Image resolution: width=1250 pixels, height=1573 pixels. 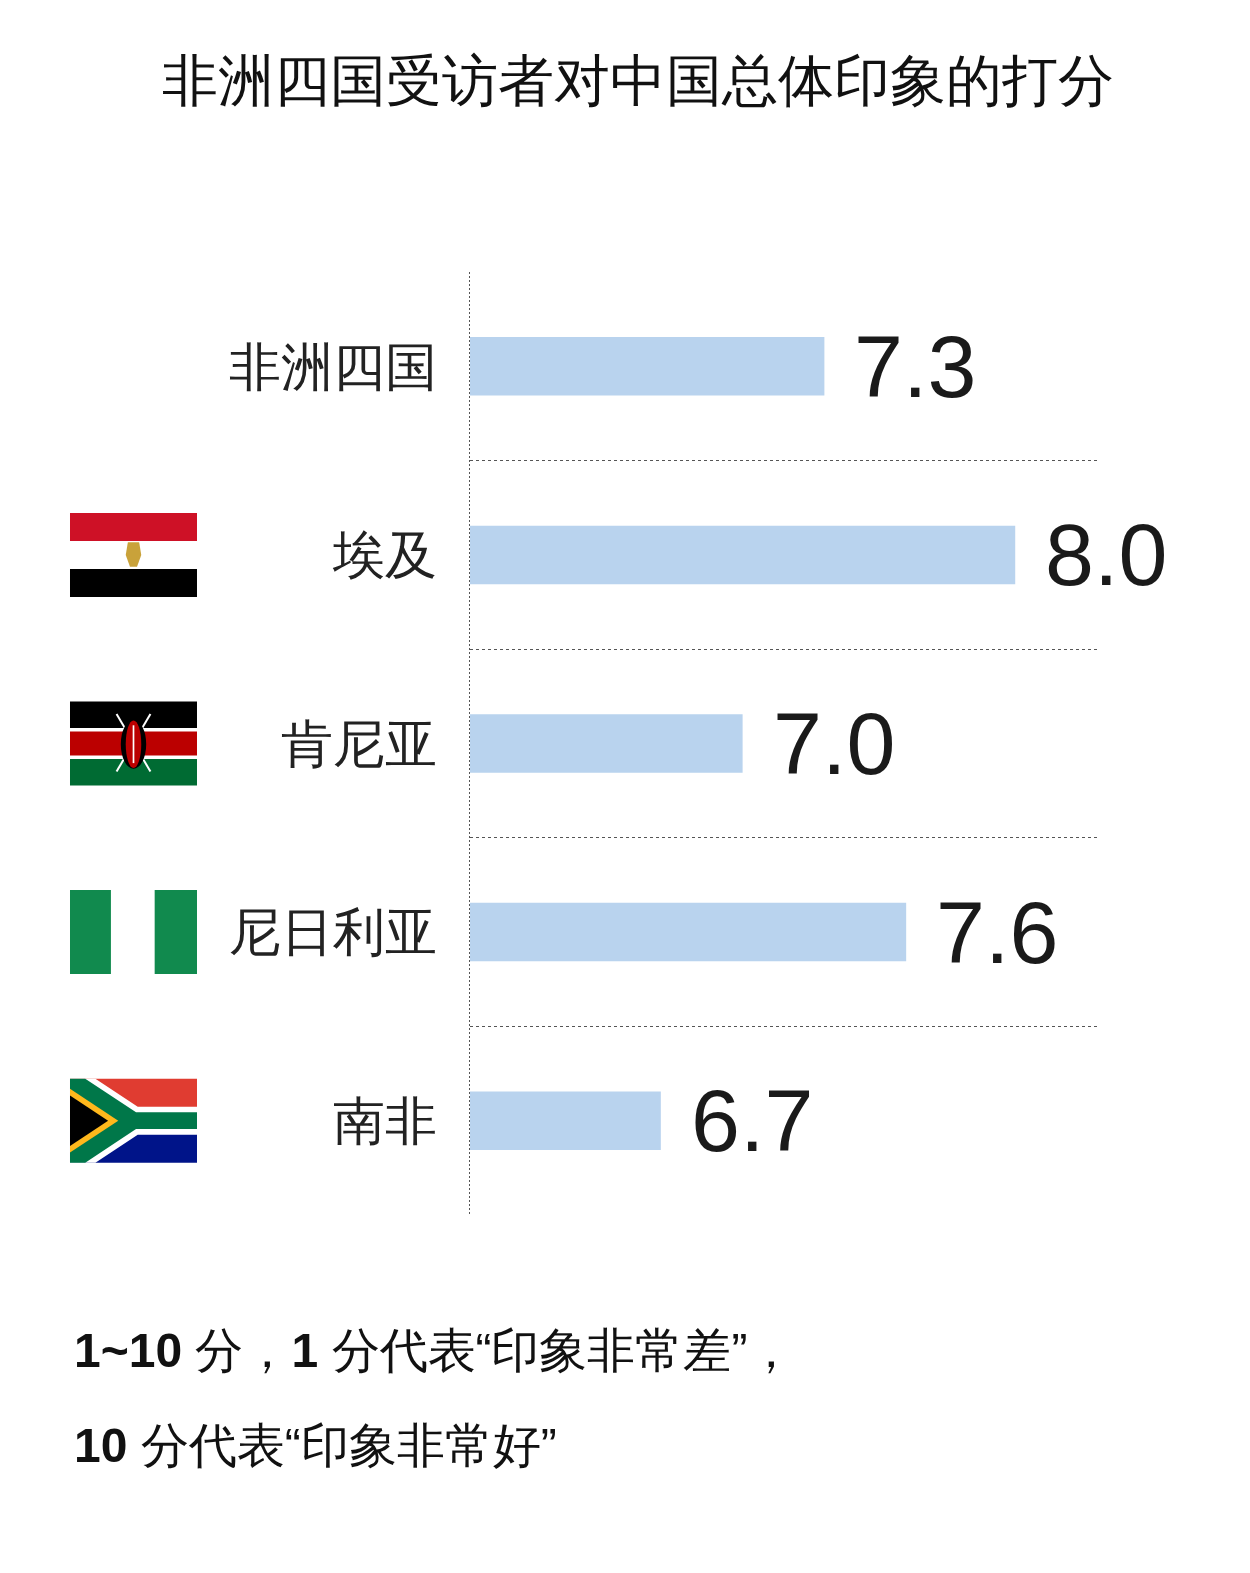 What do you see at coordinates (1106, 554) in the screenshot?
I see `data-label: 8.0` at bounding box center [1106, 554].